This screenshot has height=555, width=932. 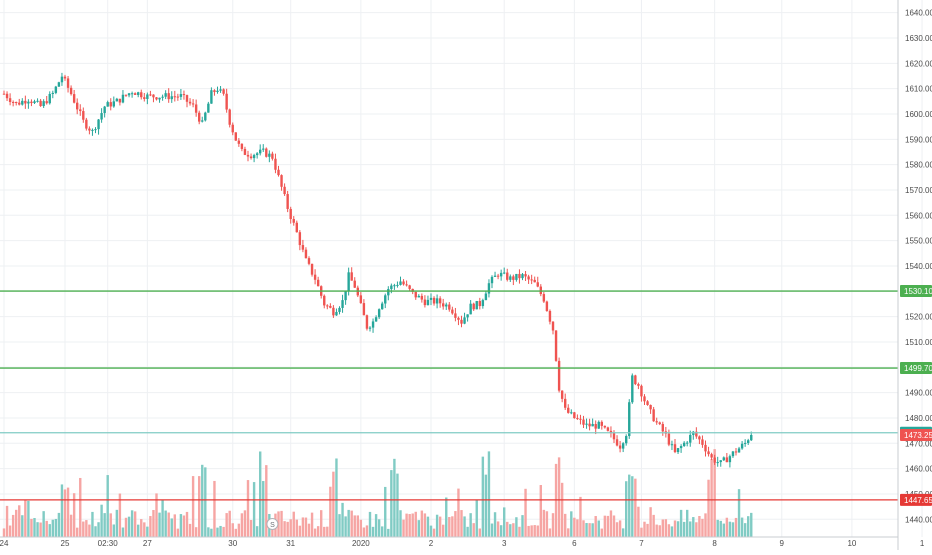 What do you see at coordinates (918, 418) in the screenshot?
I see `y-tick-label: 1480.00` at bounding box center [918, 418].